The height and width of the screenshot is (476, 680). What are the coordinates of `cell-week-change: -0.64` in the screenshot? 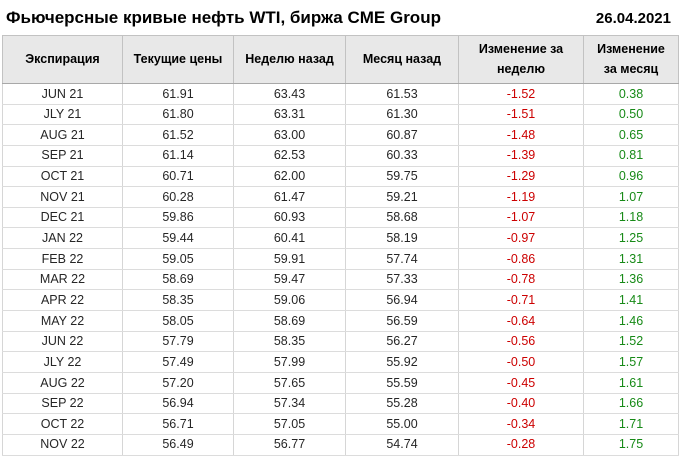 It's located at (521, 321).